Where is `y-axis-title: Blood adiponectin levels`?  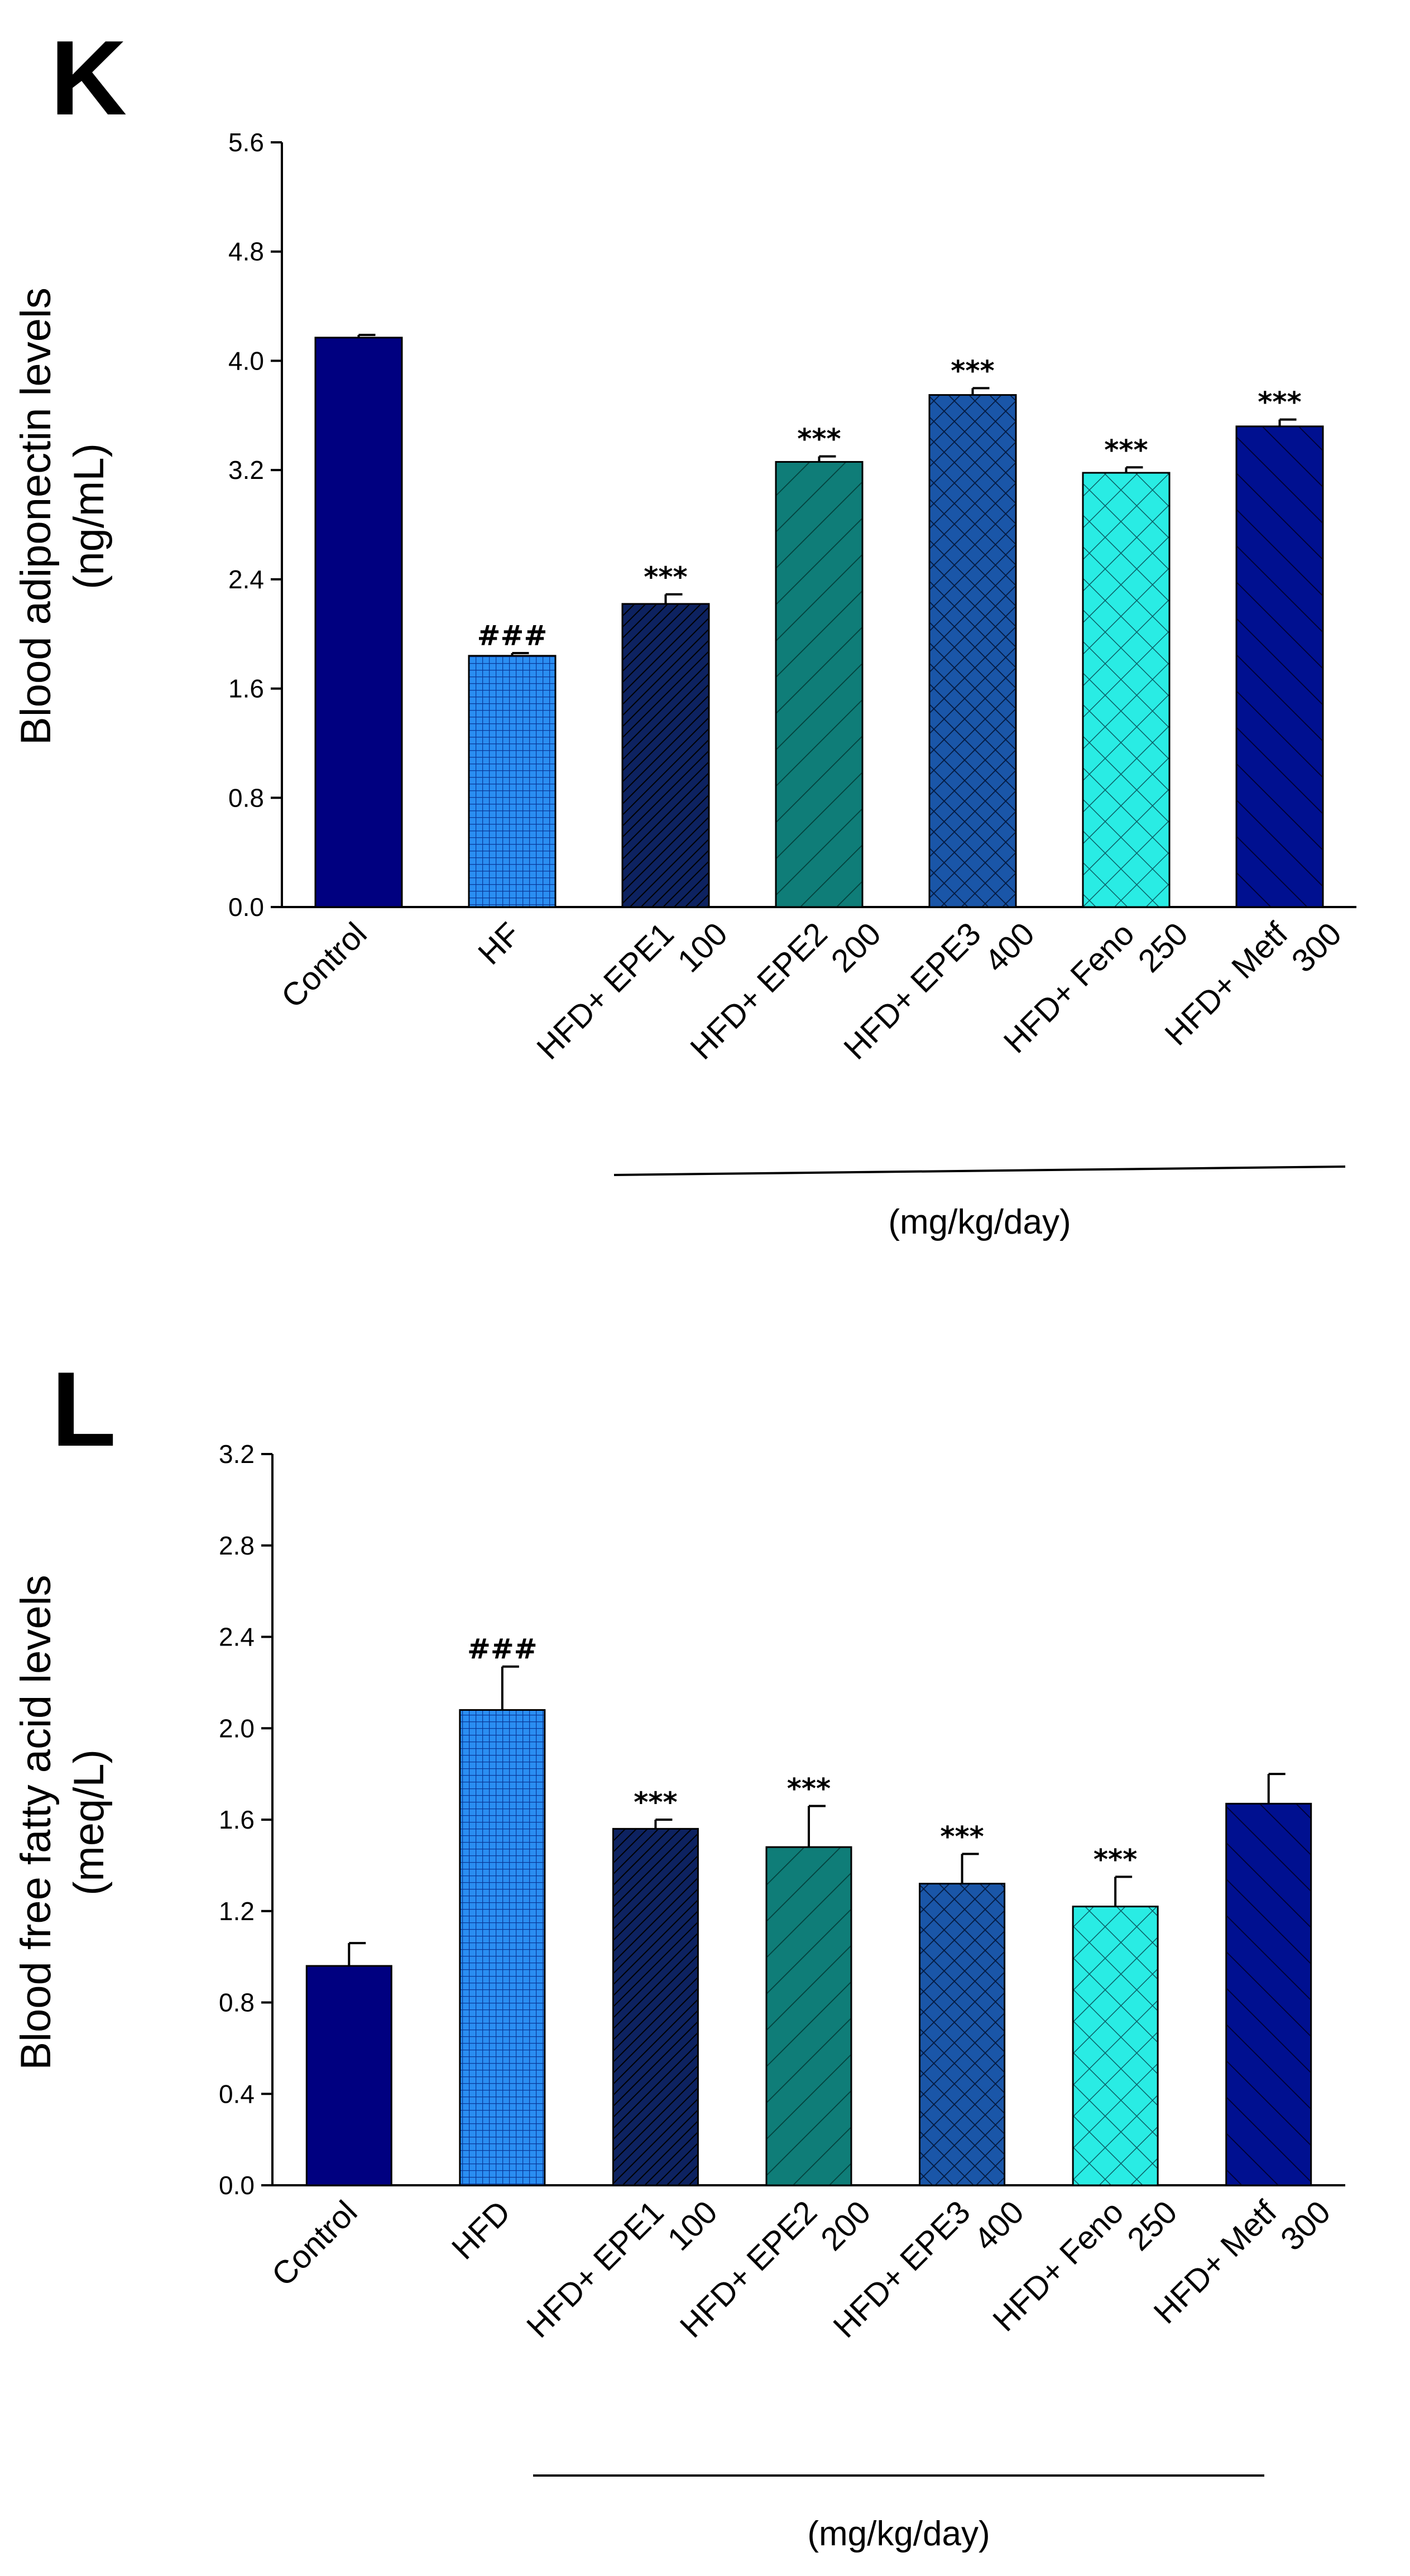 y-axis-title: Blood adiponectin levels is located at coordinates (36, 516).